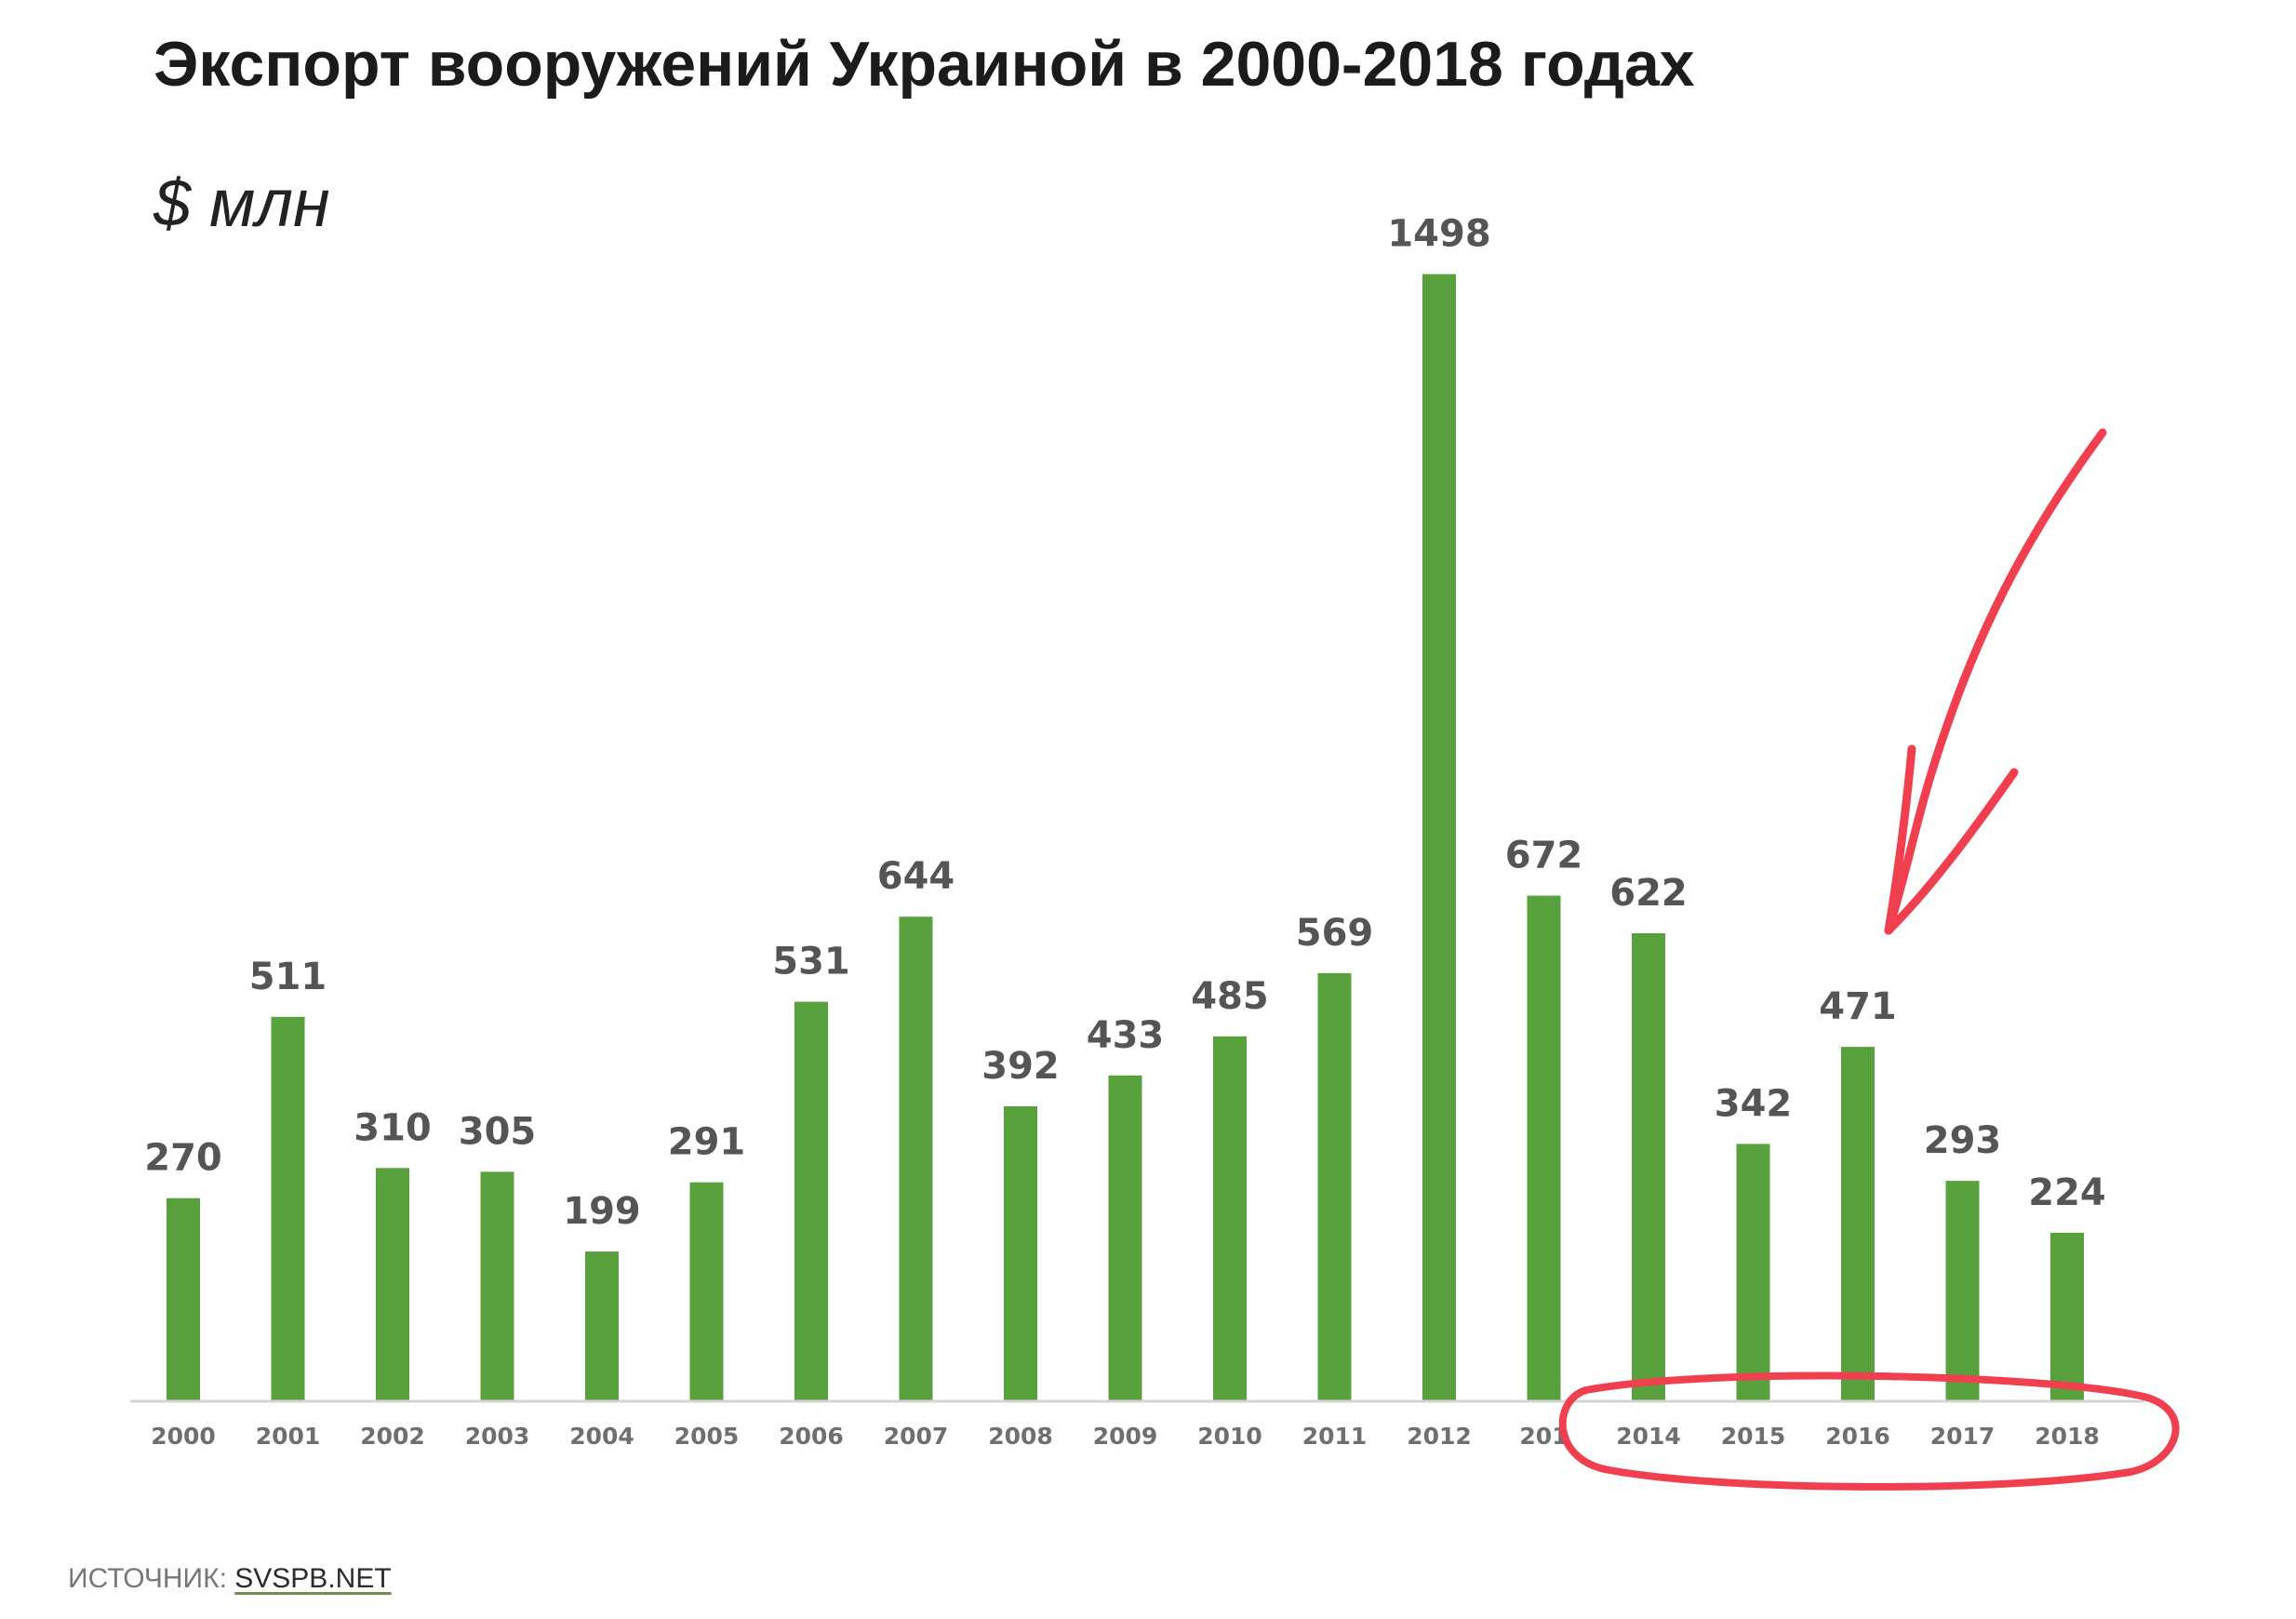 The height and width of the screenshot is (1619, 2296). Describe the element at coordinates (1335, 1436) in the screenshot. I see `x-tick-2011: 2011` at that location.